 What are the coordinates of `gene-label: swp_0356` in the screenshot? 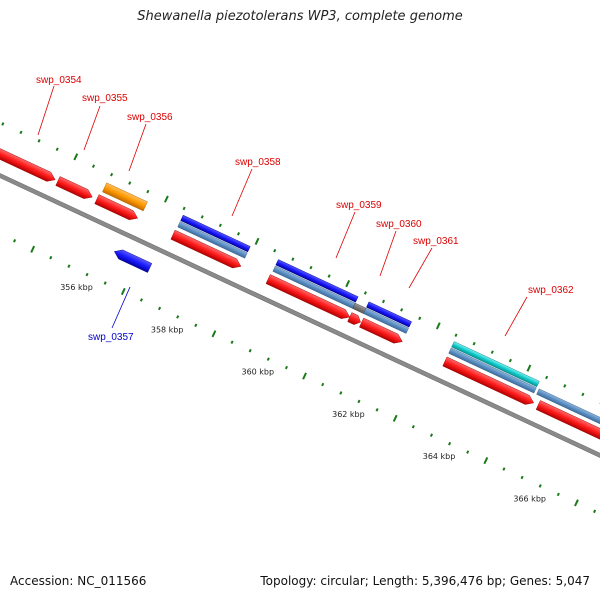 It's located at (150, 117).